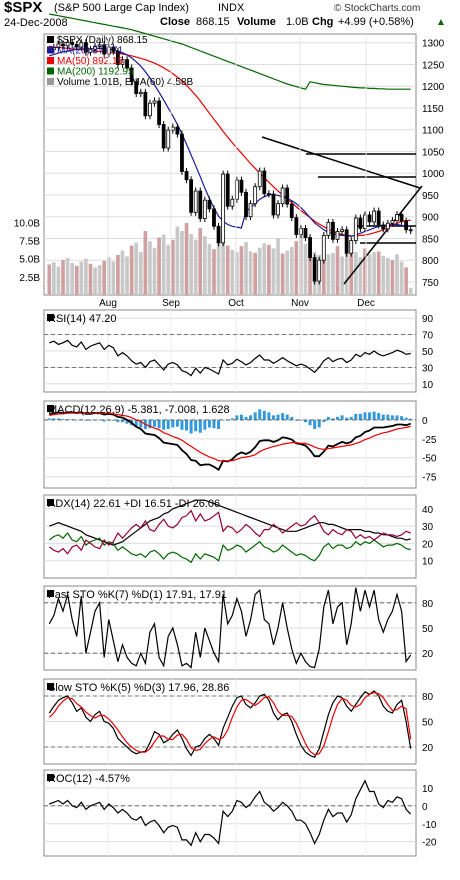 The height and width of the screenshot is (880, 460). I want to click on price-axis-tick-label: 1150, so click(433, 109).